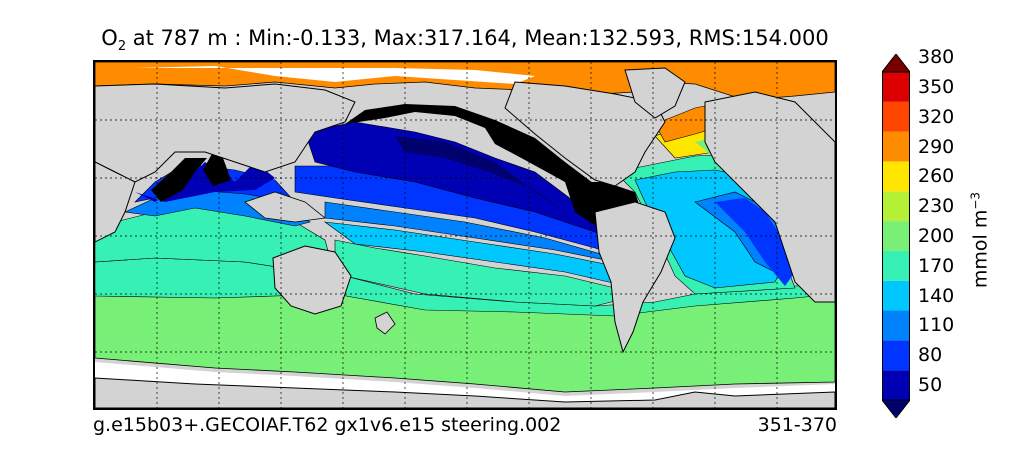  Describe the element at coordinates (217, 169) in the screenshot. I see `bengal-oxygen-min` at that location.